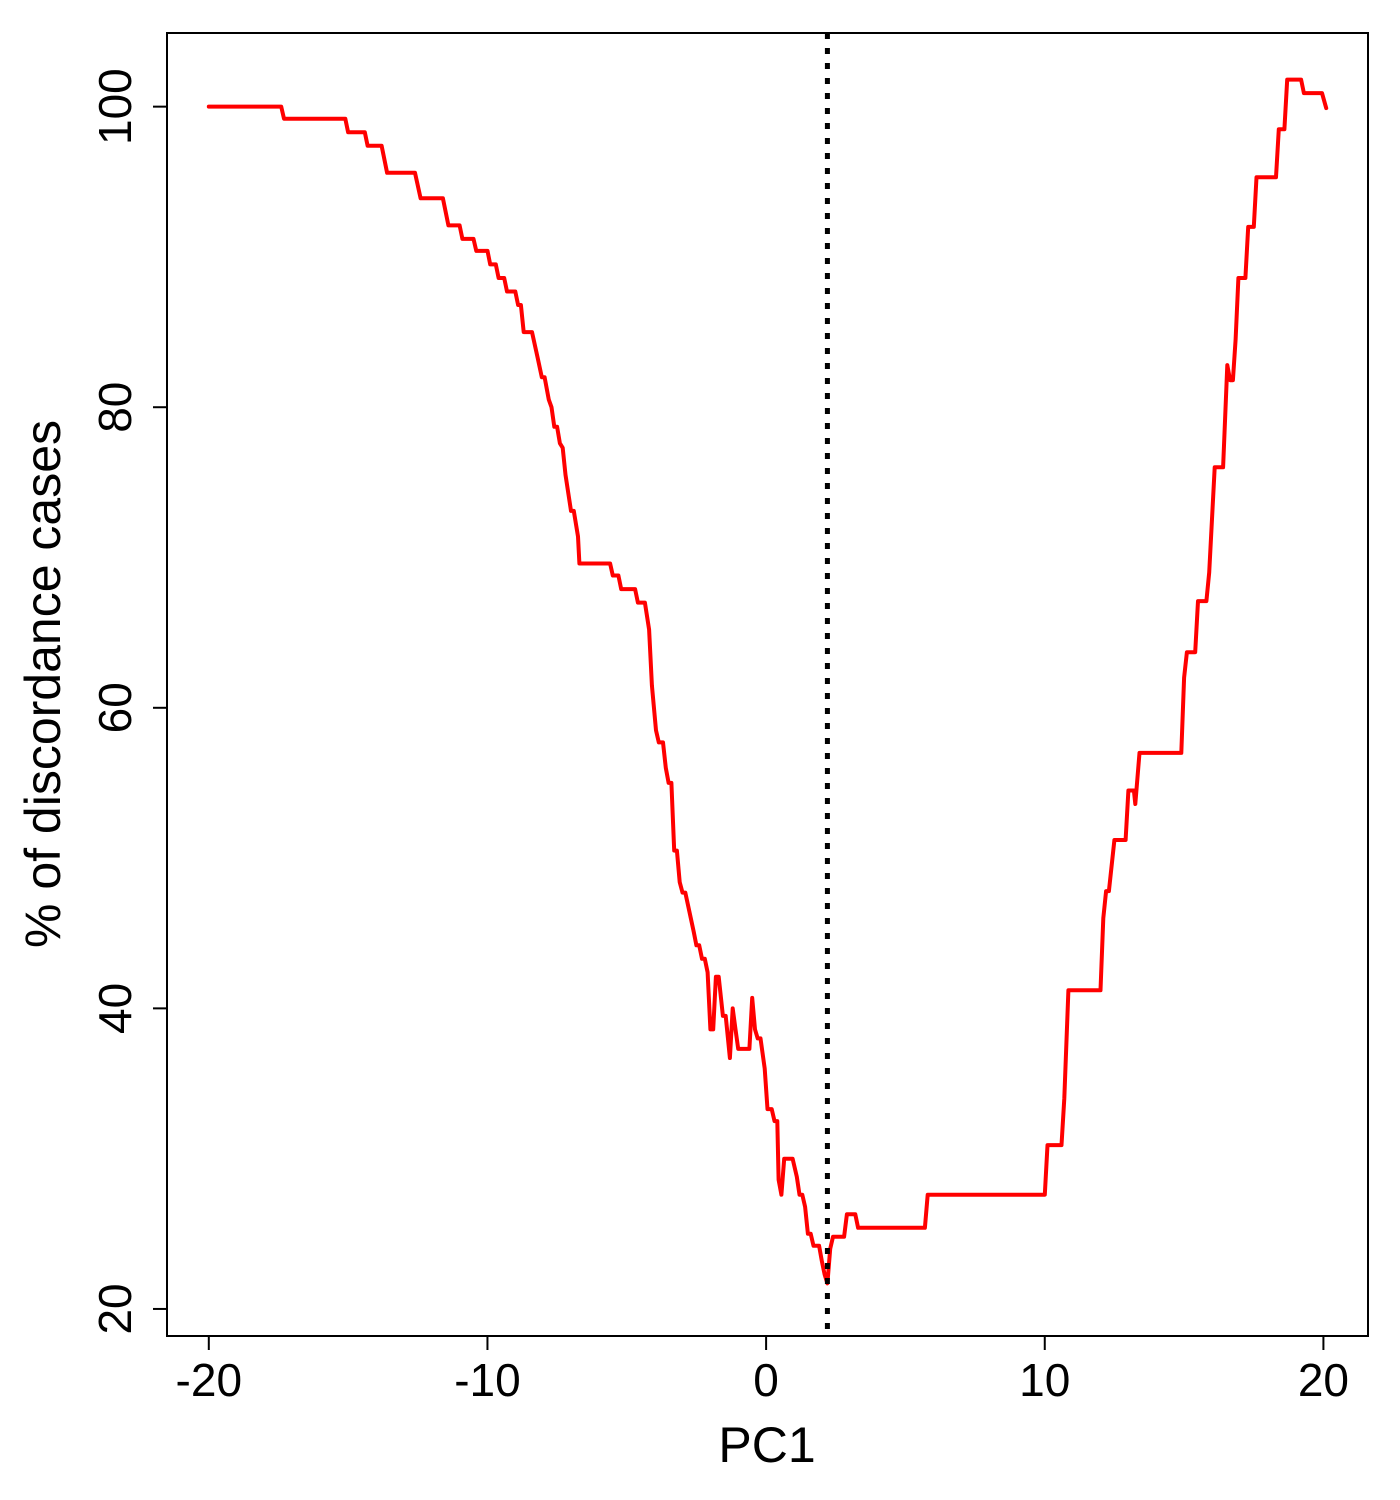 The height and width of the screenshot is (1500, 1400). What do you see at coordinates (487, 1380) in the screenshot?
I see `x-tick-label: -10` at bounding box center [487, 1380].